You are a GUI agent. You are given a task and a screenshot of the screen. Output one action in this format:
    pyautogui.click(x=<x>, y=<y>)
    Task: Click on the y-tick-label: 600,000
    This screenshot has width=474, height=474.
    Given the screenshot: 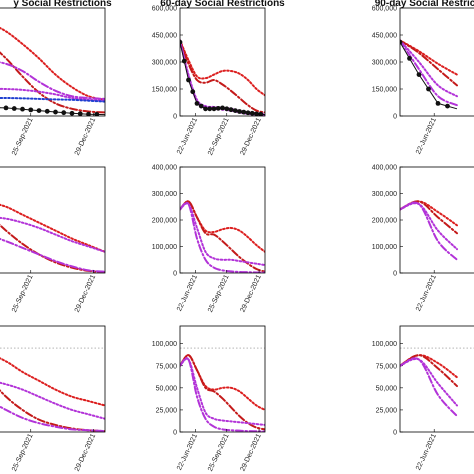 What is the action you would take?
    pyautogui.click(x=164, y=9)
    